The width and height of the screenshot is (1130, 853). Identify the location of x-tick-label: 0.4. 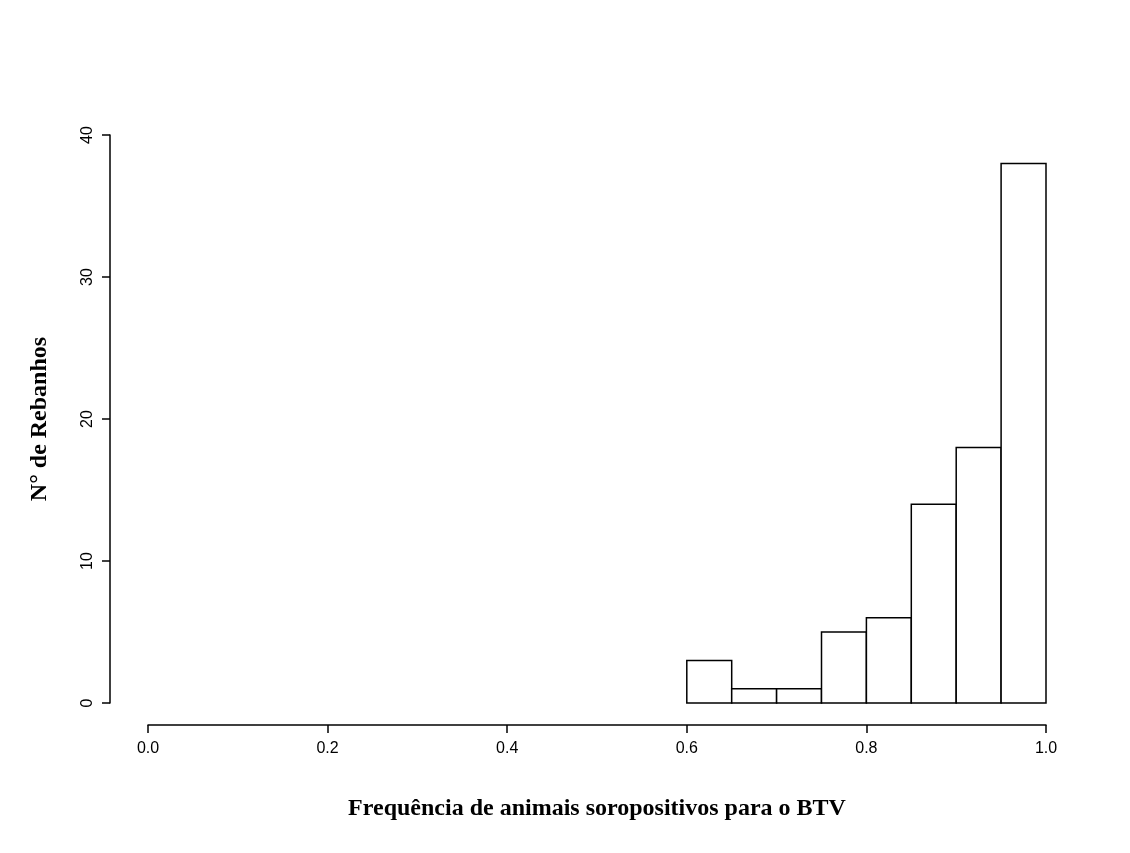
(507, 747).